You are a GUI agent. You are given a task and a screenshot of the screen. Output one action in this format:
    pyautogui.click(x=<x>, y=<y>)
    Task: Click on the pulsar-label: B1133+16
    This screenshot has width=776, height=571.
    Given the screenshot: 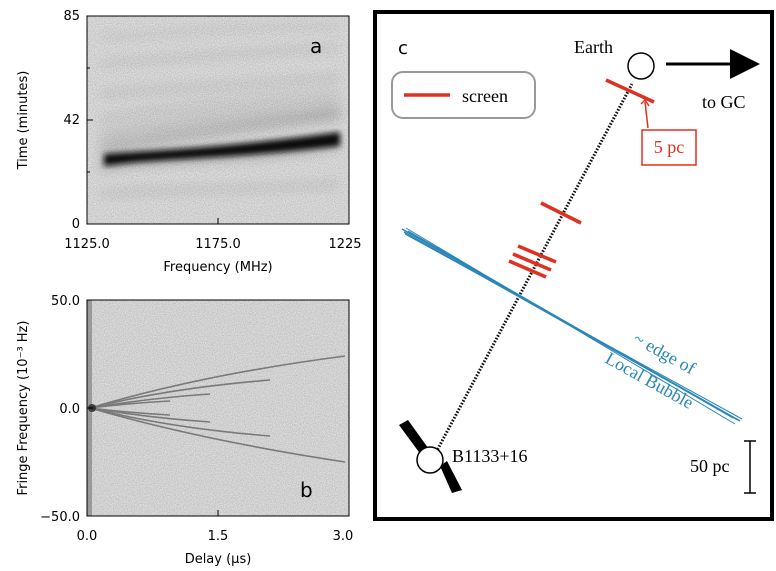 What is the action you would take?
    pyautogui.click(x=490, y=456)
    